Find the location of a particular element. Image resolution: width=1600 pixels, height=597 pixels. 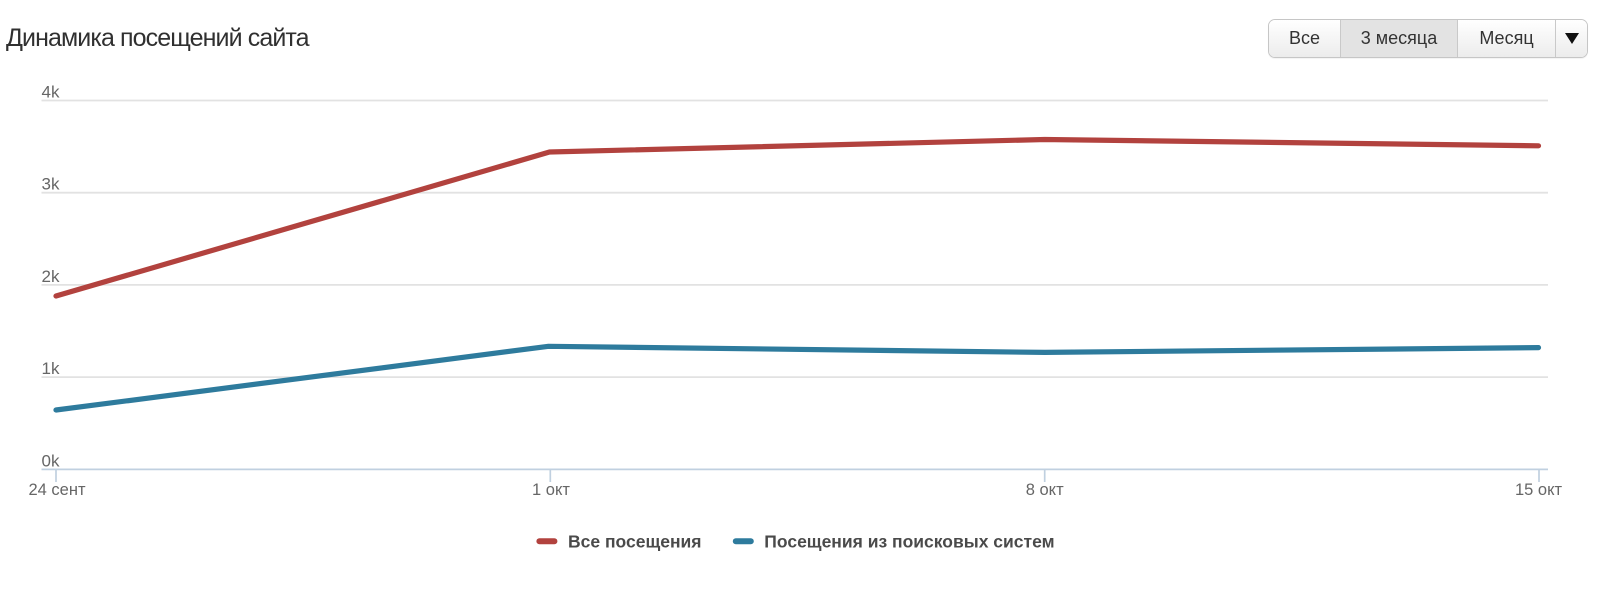

svg-text: 24 сент is located at coordinates (56, 490).